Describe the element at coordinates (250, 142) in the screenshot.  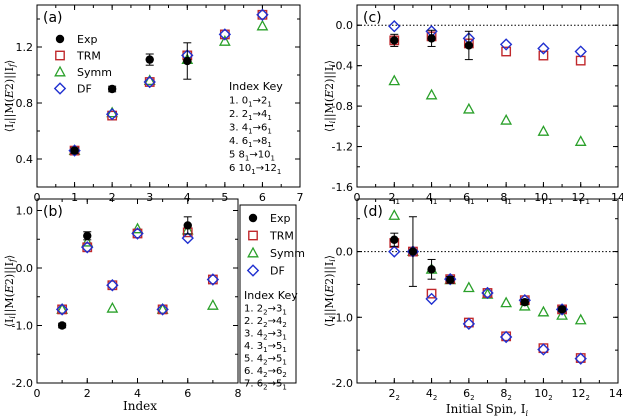
I see `index-key-item: 4. 61→81` at that location.